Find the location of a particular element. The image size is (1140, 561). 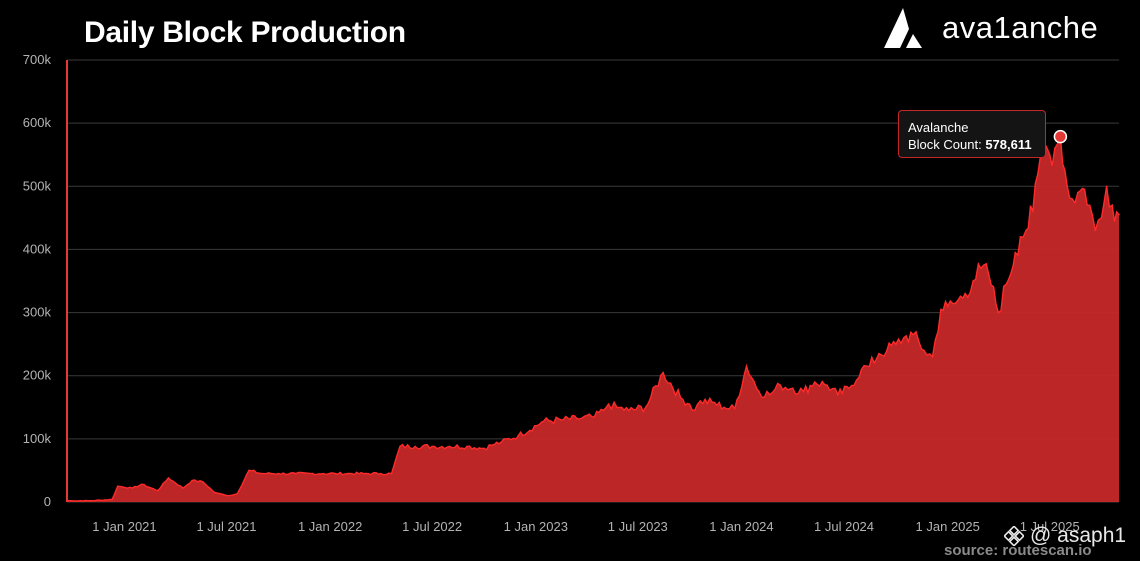

binance-diamond-icon is located at coordinates (1014, 536).